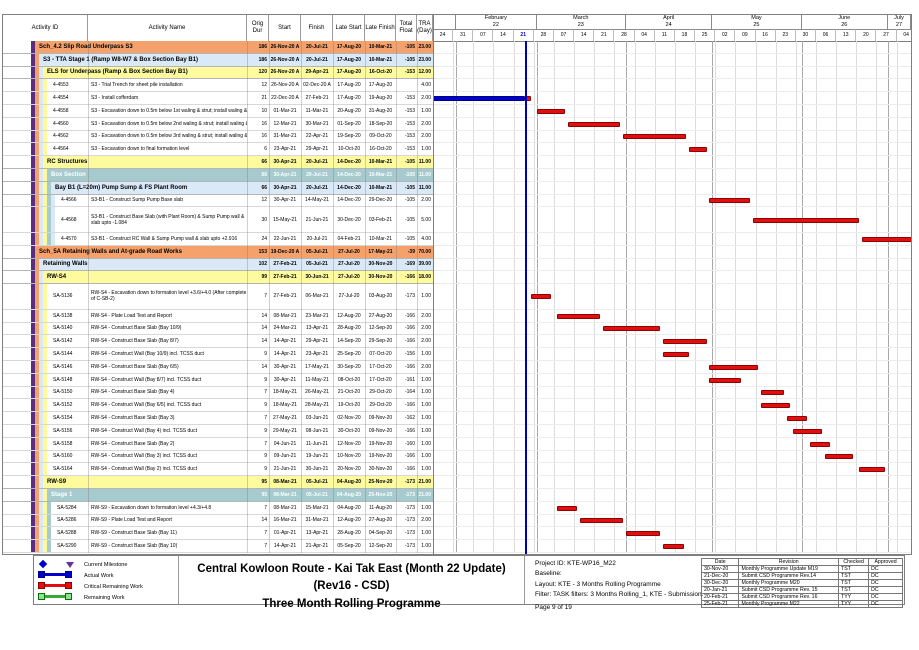  Describe the element at coordinates (426, 341) in the screenshot. I see `cell-tra: 2.00` at that location.